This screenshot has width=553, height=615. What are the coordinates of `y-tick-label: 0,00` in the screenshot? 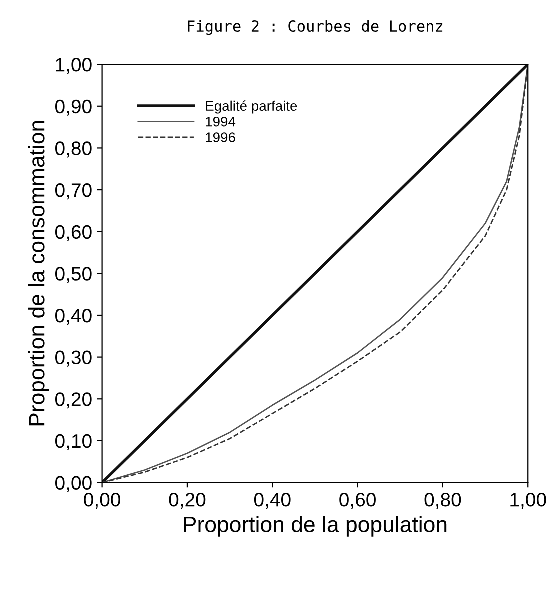 It's located at (74, 484).